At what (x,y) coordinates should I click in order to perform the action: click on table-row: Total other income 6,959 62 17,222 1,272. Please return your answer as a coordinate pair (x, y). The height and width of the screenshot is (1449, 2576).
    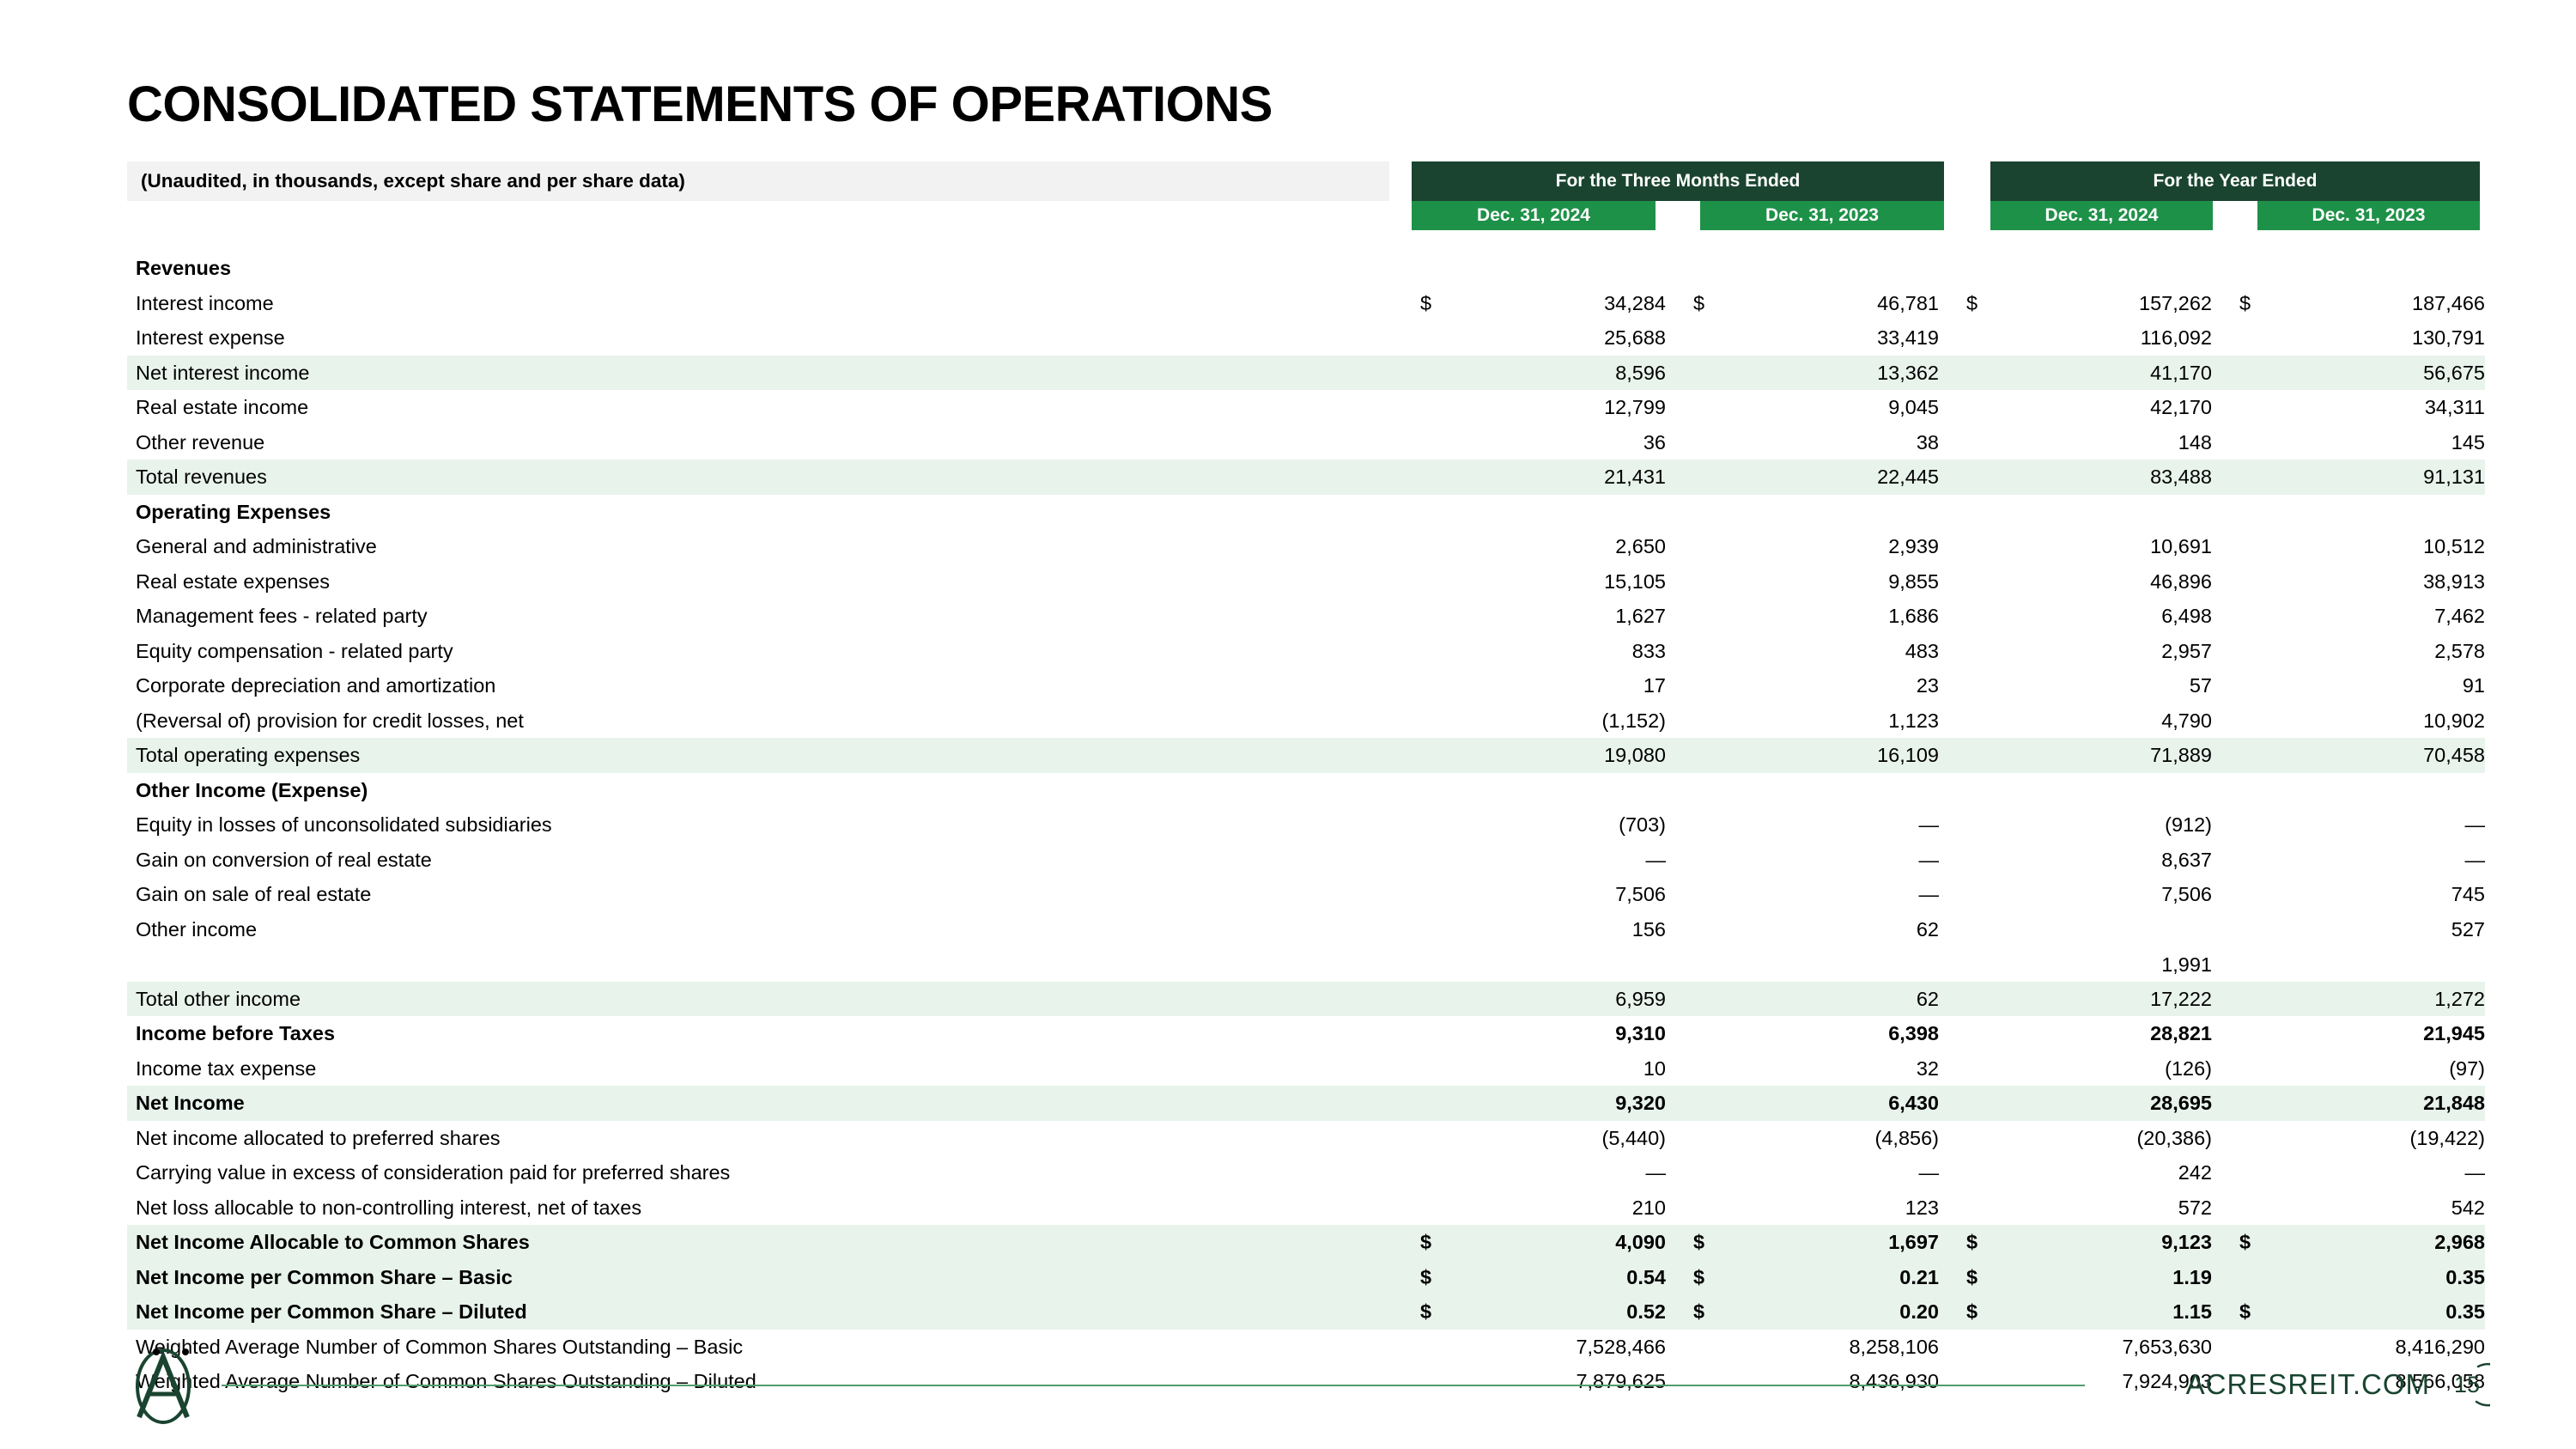
    Looking at the image, I should click on (1306, 998).